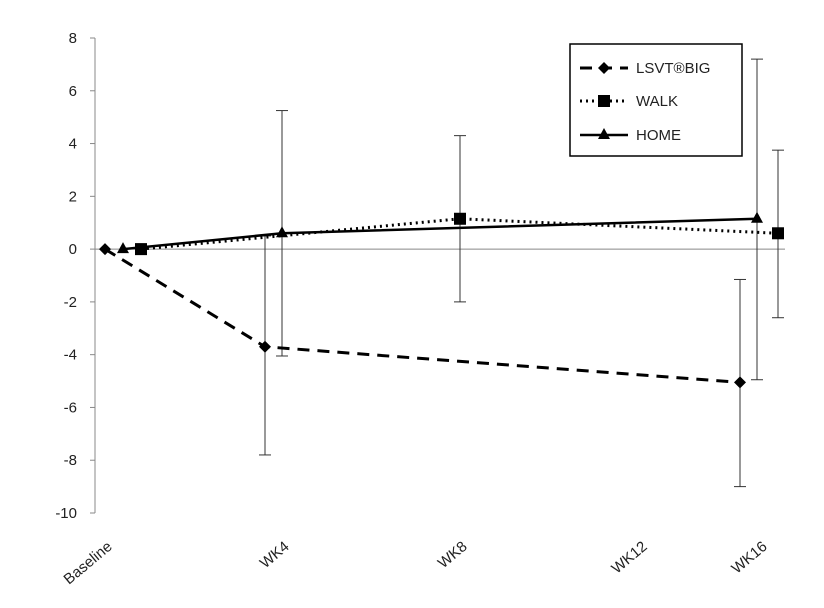 This screenshot has height=608, width=824. Describe the element at coordinates (66, 513) in the screenshot. I see `y-tick-label: -10` at that location.